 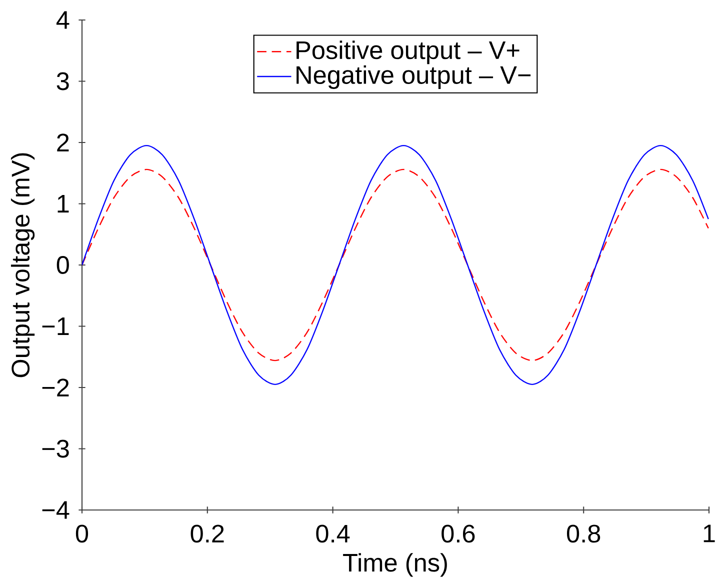 What do you see at coordinates (55, 326) in the screenshot?
I see `y-tick-label: −1` at bounding box center [55, 326].